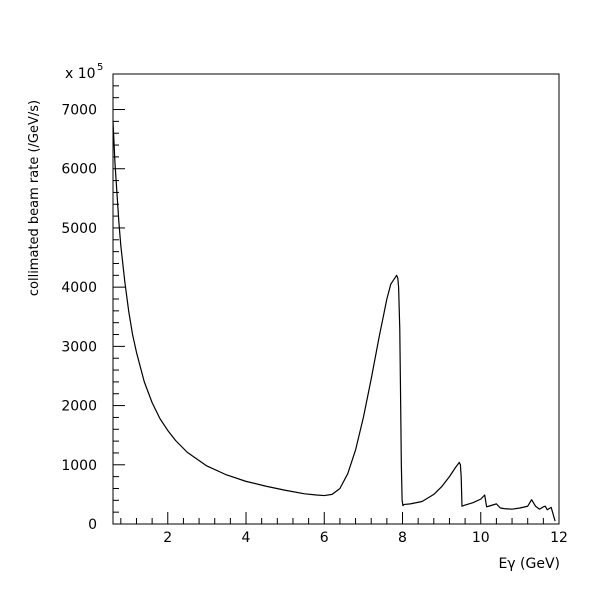 The height and width of the screenshot is (600, 600). What do you see at coordinates (34, 198) in the screenshot?
I see `y-axis-label: collimated beam rate (/GeV/s)` at bounding box center [34, 198].